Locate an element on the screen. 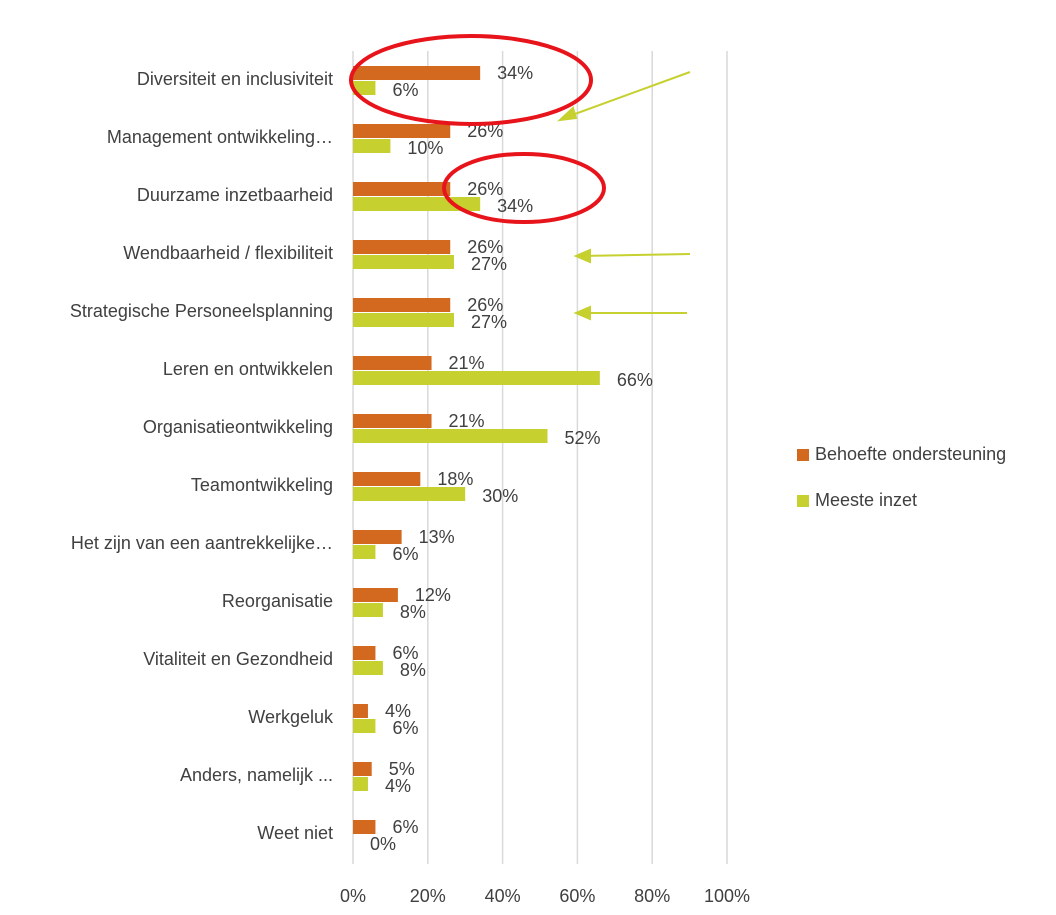  value-label: 5% is located at coordinates (402, 769).